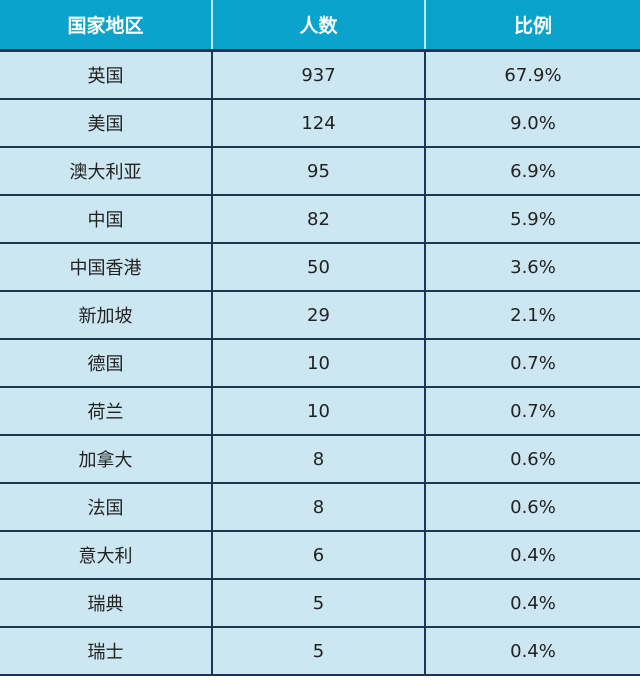 The height and width of the screenshot is (680, 640). What do you see at coordinates (106, 603) in the screenshot?
I see `cell-region: 瑞典` at bounding box center [106, 603].